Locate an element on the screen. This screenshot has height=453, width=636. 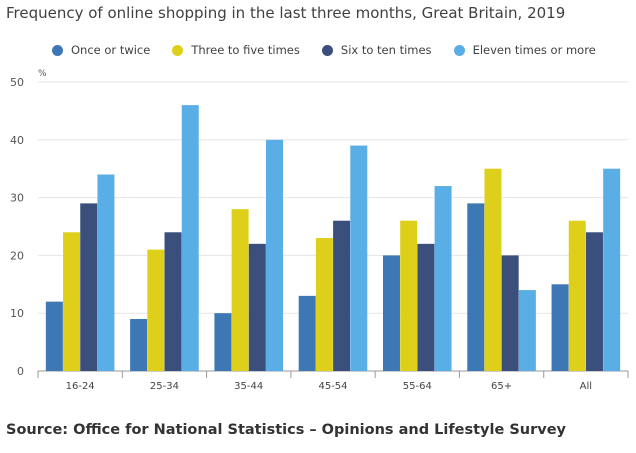
y-tick-label: 40 is located at coordinates (17, 140).